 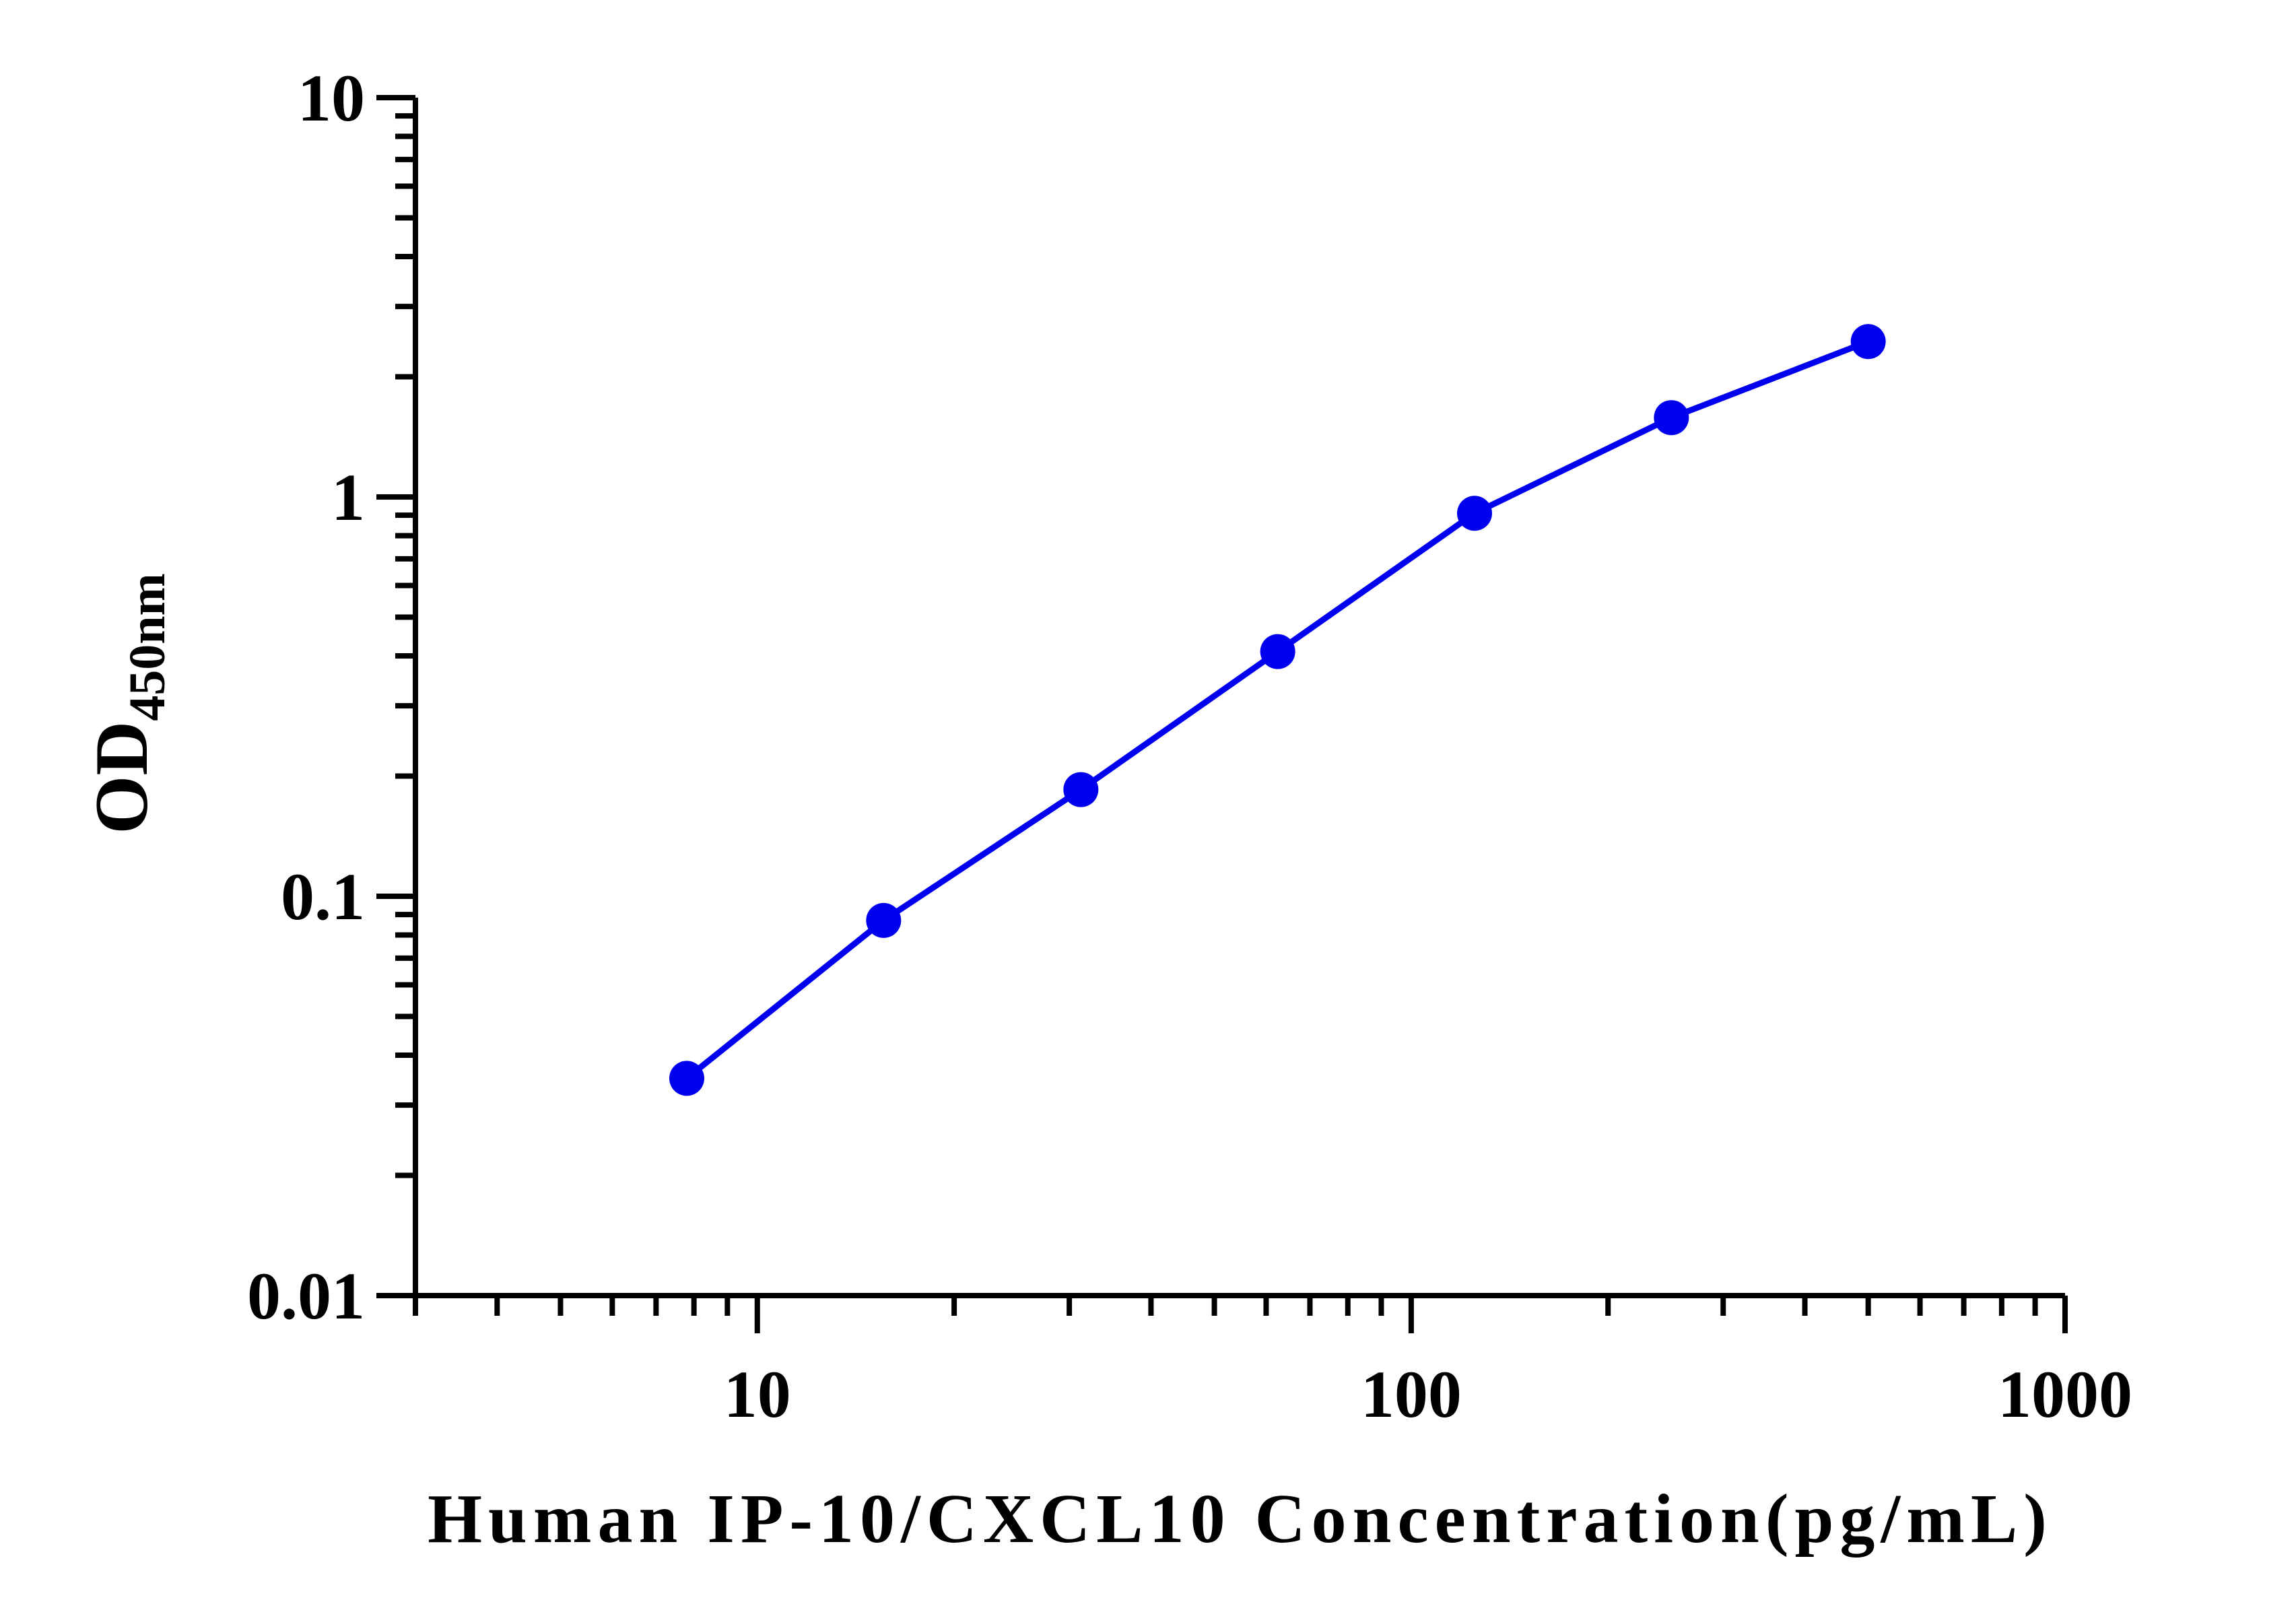 I want to click on y-tick-label: 10, so click(x=331, y=98).